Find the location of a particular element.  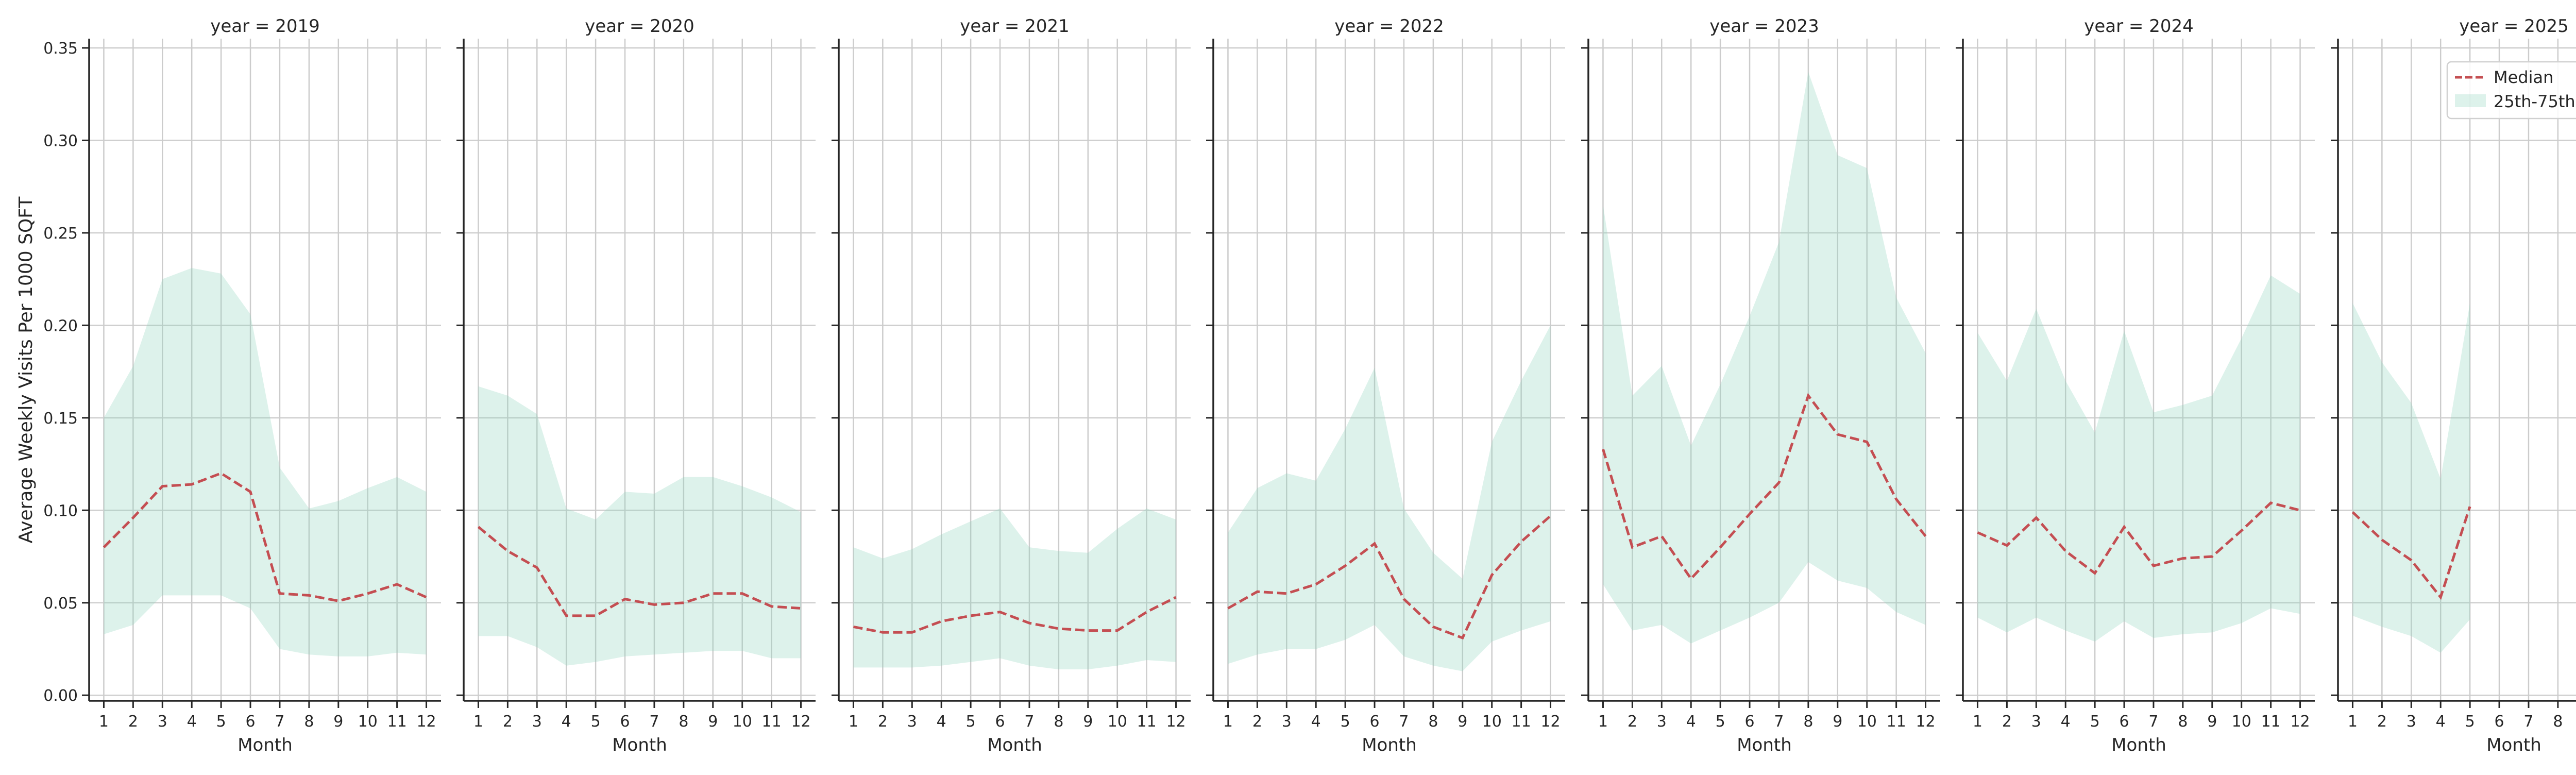

y-tick-label: 0.30 is located at coordinates (60, 141).